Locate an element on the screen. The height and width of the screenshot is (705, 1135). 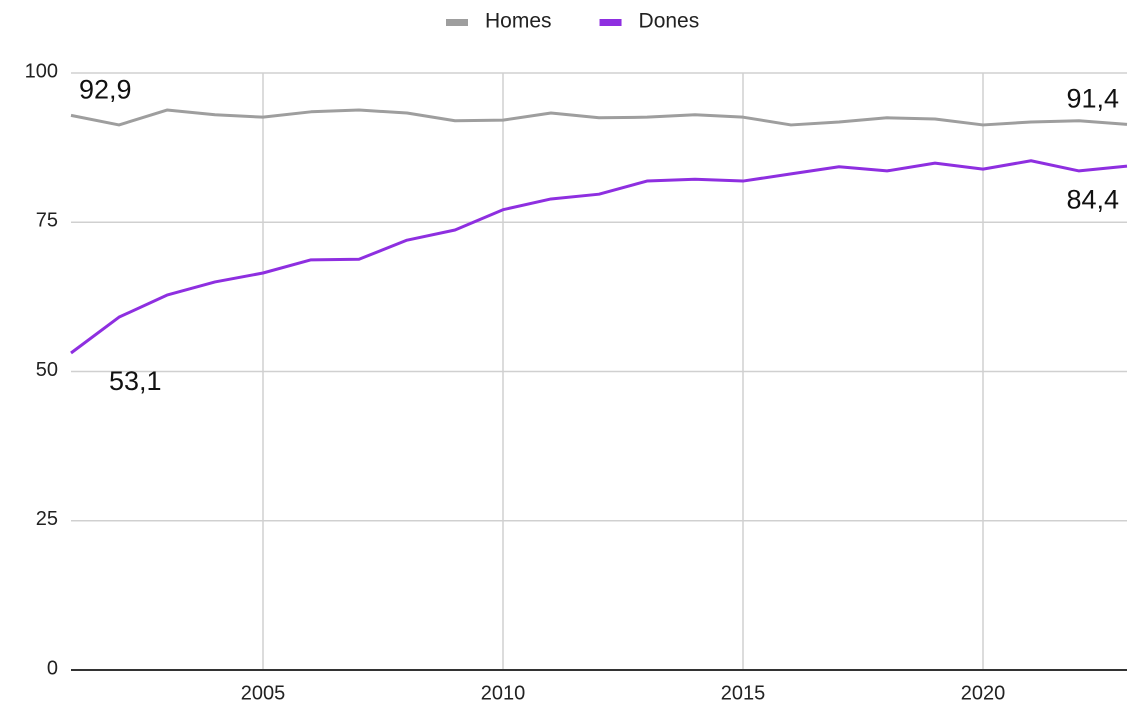
value-label: 92,9 is located at coordinates (105, 90).